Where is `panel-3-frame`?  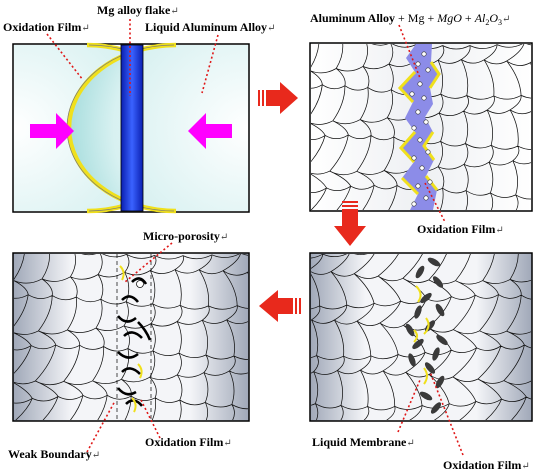 panel-3-frame is located at coordinates (421, 337).